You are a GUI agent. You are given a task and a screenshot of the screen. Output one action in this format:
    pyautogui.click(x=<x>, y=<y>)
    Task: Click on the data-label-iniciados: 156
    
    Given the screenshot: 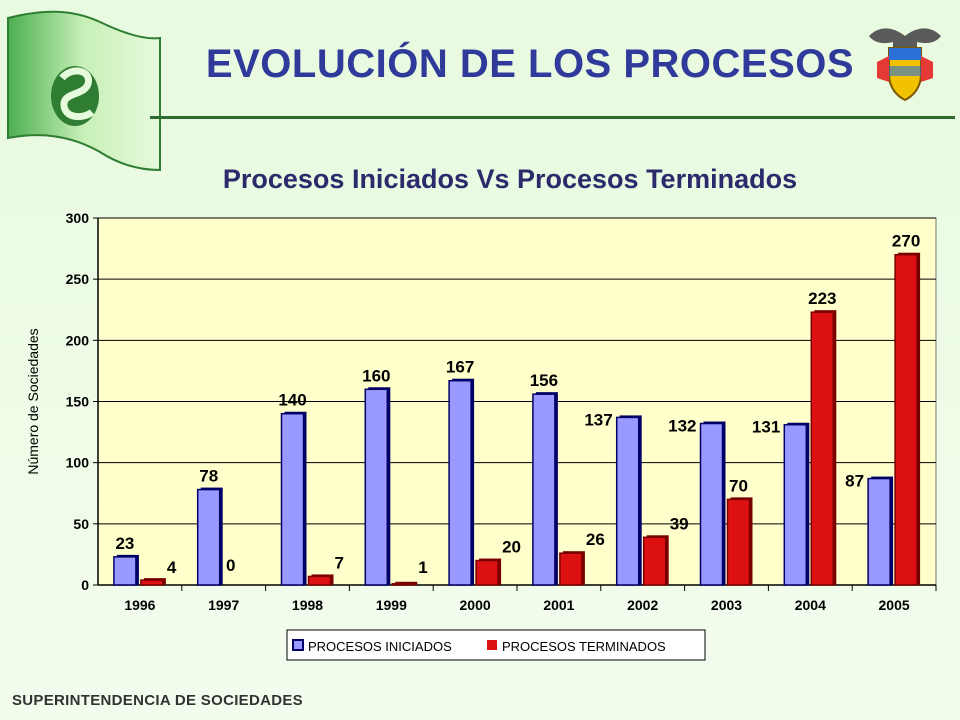 What is the action you would take?
    pyautogui.click(x=544, y=380)
    